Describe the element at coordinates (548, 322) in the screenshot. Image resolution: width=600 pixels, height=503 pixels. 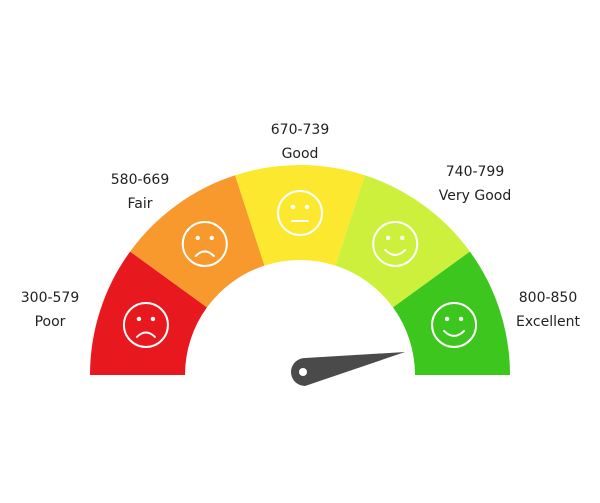
I see `rating-label: Excellent` at that location.